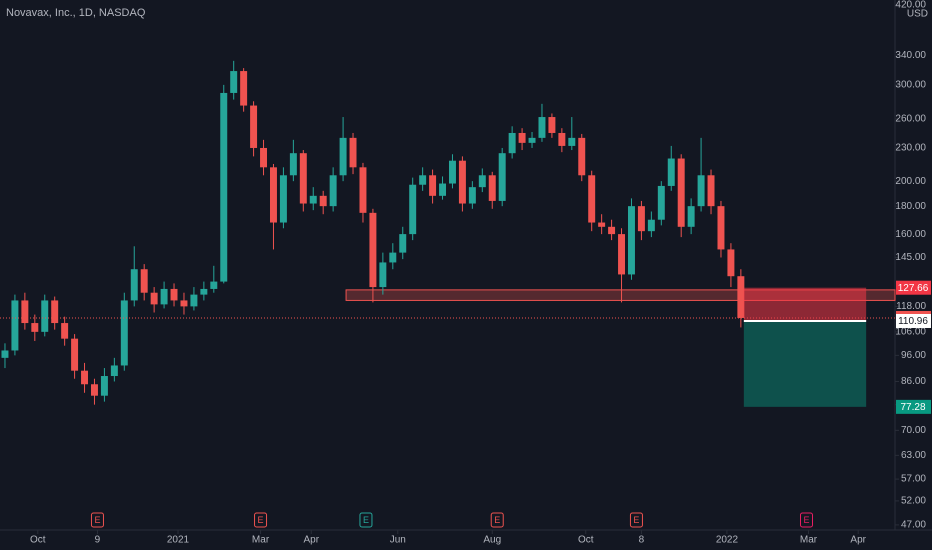 This screenshot has width=932, height=550. What do you see at coordinates (642, 540) in the screenshot?
I see `x-tick-label: 8` at bounding box center [642, 540].